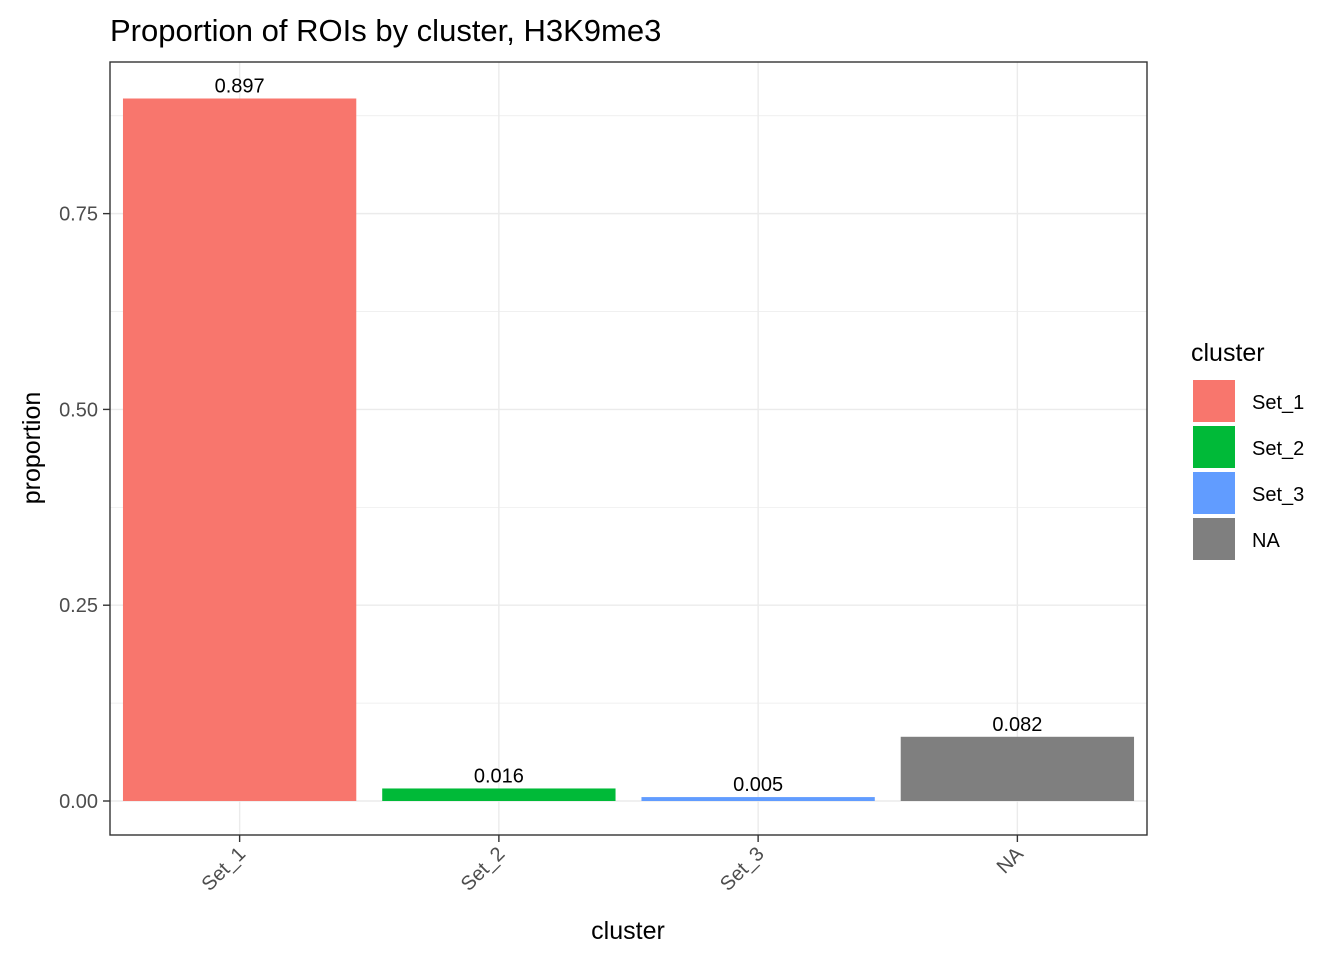 The image size is (1344, 960). I want to click on legend-swatch-na, so click(1214, 539).